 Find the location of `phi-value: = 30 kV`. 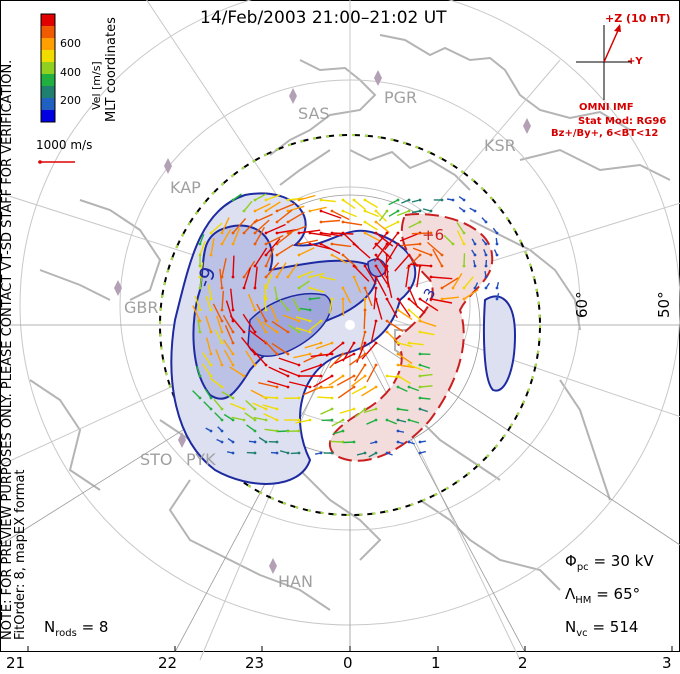

phi-value: = 30 kV is located at coordinates (623, 561).